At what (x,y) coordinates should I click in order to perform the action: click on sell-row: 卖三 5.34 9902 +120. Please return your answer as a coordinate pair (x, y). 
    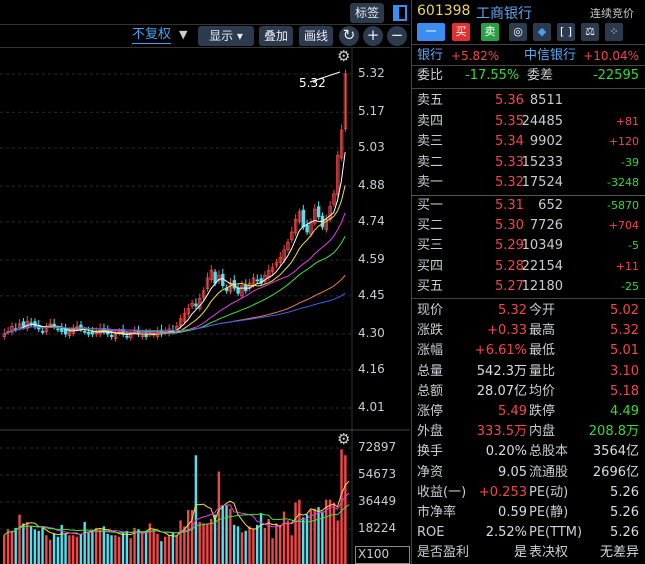
    Looking at the image, I should click on (528, 142).